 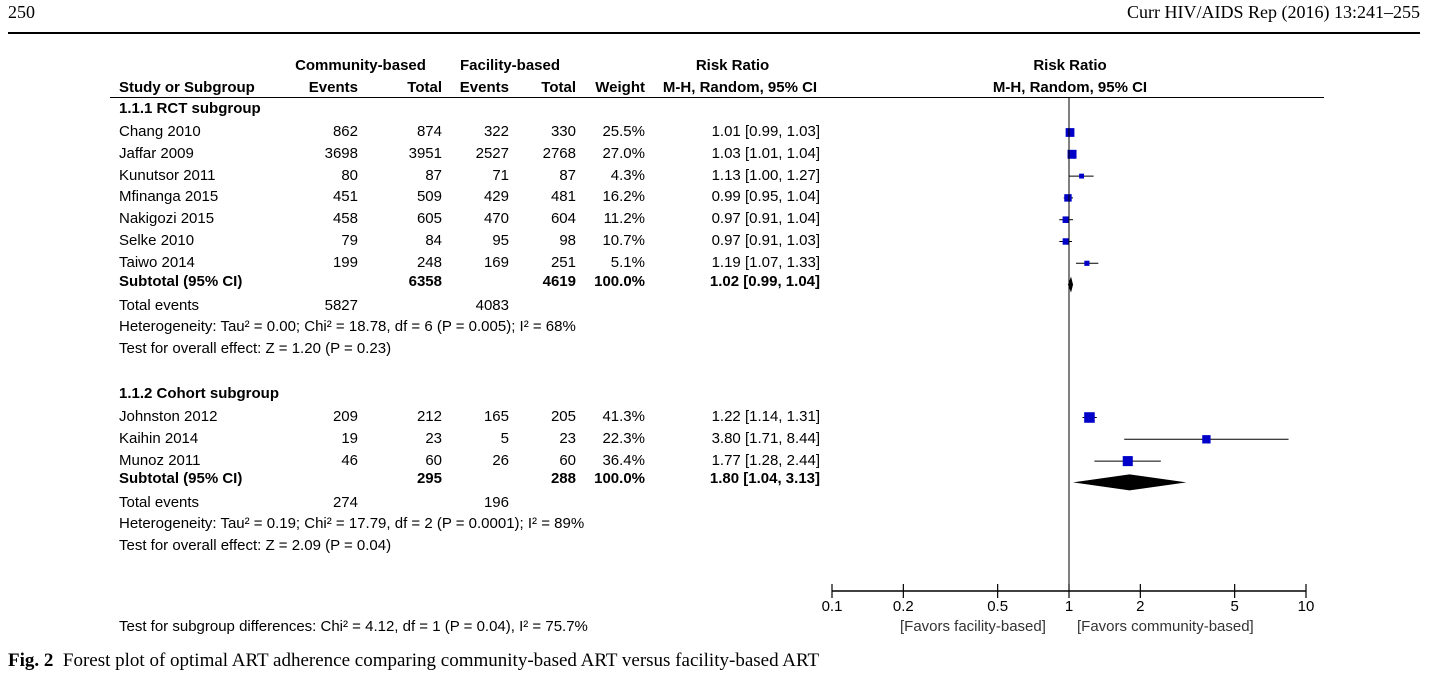 What do you see at coordinates (623, 197) in the screenshot?
I see `weight-cell: 16.2%` at bounding box center [623, 197].